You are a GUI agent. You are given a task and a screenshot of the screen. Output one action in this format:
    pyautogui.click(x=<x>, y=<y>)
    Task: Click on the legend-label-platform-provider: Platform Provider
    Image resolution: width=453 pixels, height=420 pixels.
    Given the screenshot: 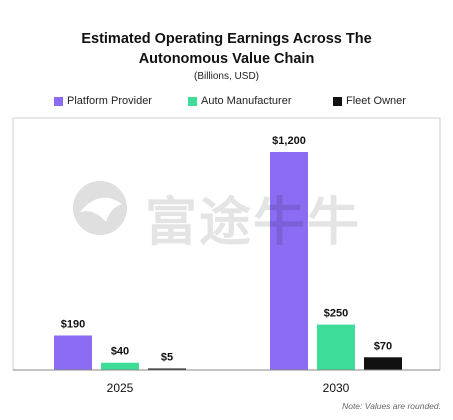 What is the action you would take?
    pyautogui.click(x=109, y=101)
    